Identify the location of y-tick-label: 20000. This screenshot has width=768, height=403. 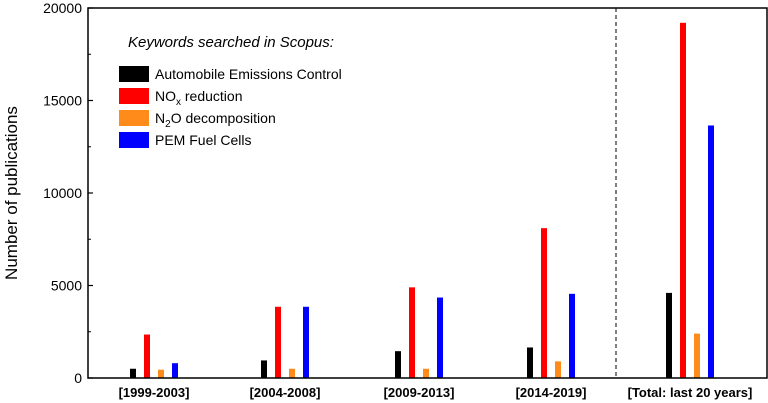
(62, 8).